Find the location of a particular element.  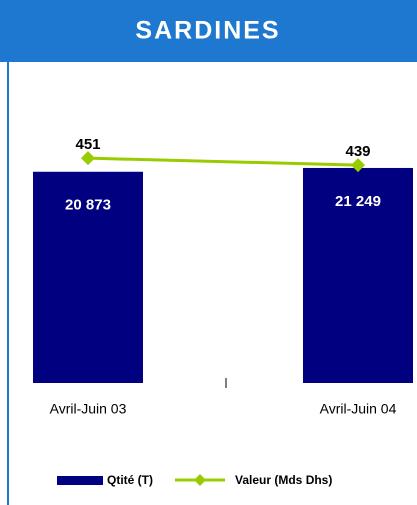

legend-label: Qtité (T) is located at coordinates (130, 480).